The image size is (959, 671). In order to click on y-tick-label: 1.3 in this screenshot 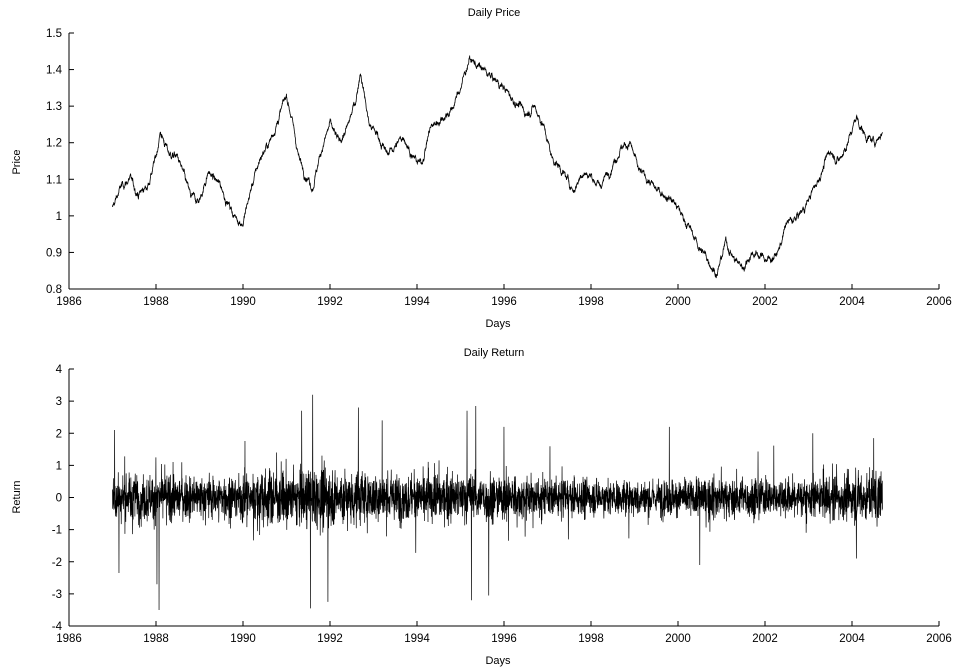, I will do `click(54, 107)`.